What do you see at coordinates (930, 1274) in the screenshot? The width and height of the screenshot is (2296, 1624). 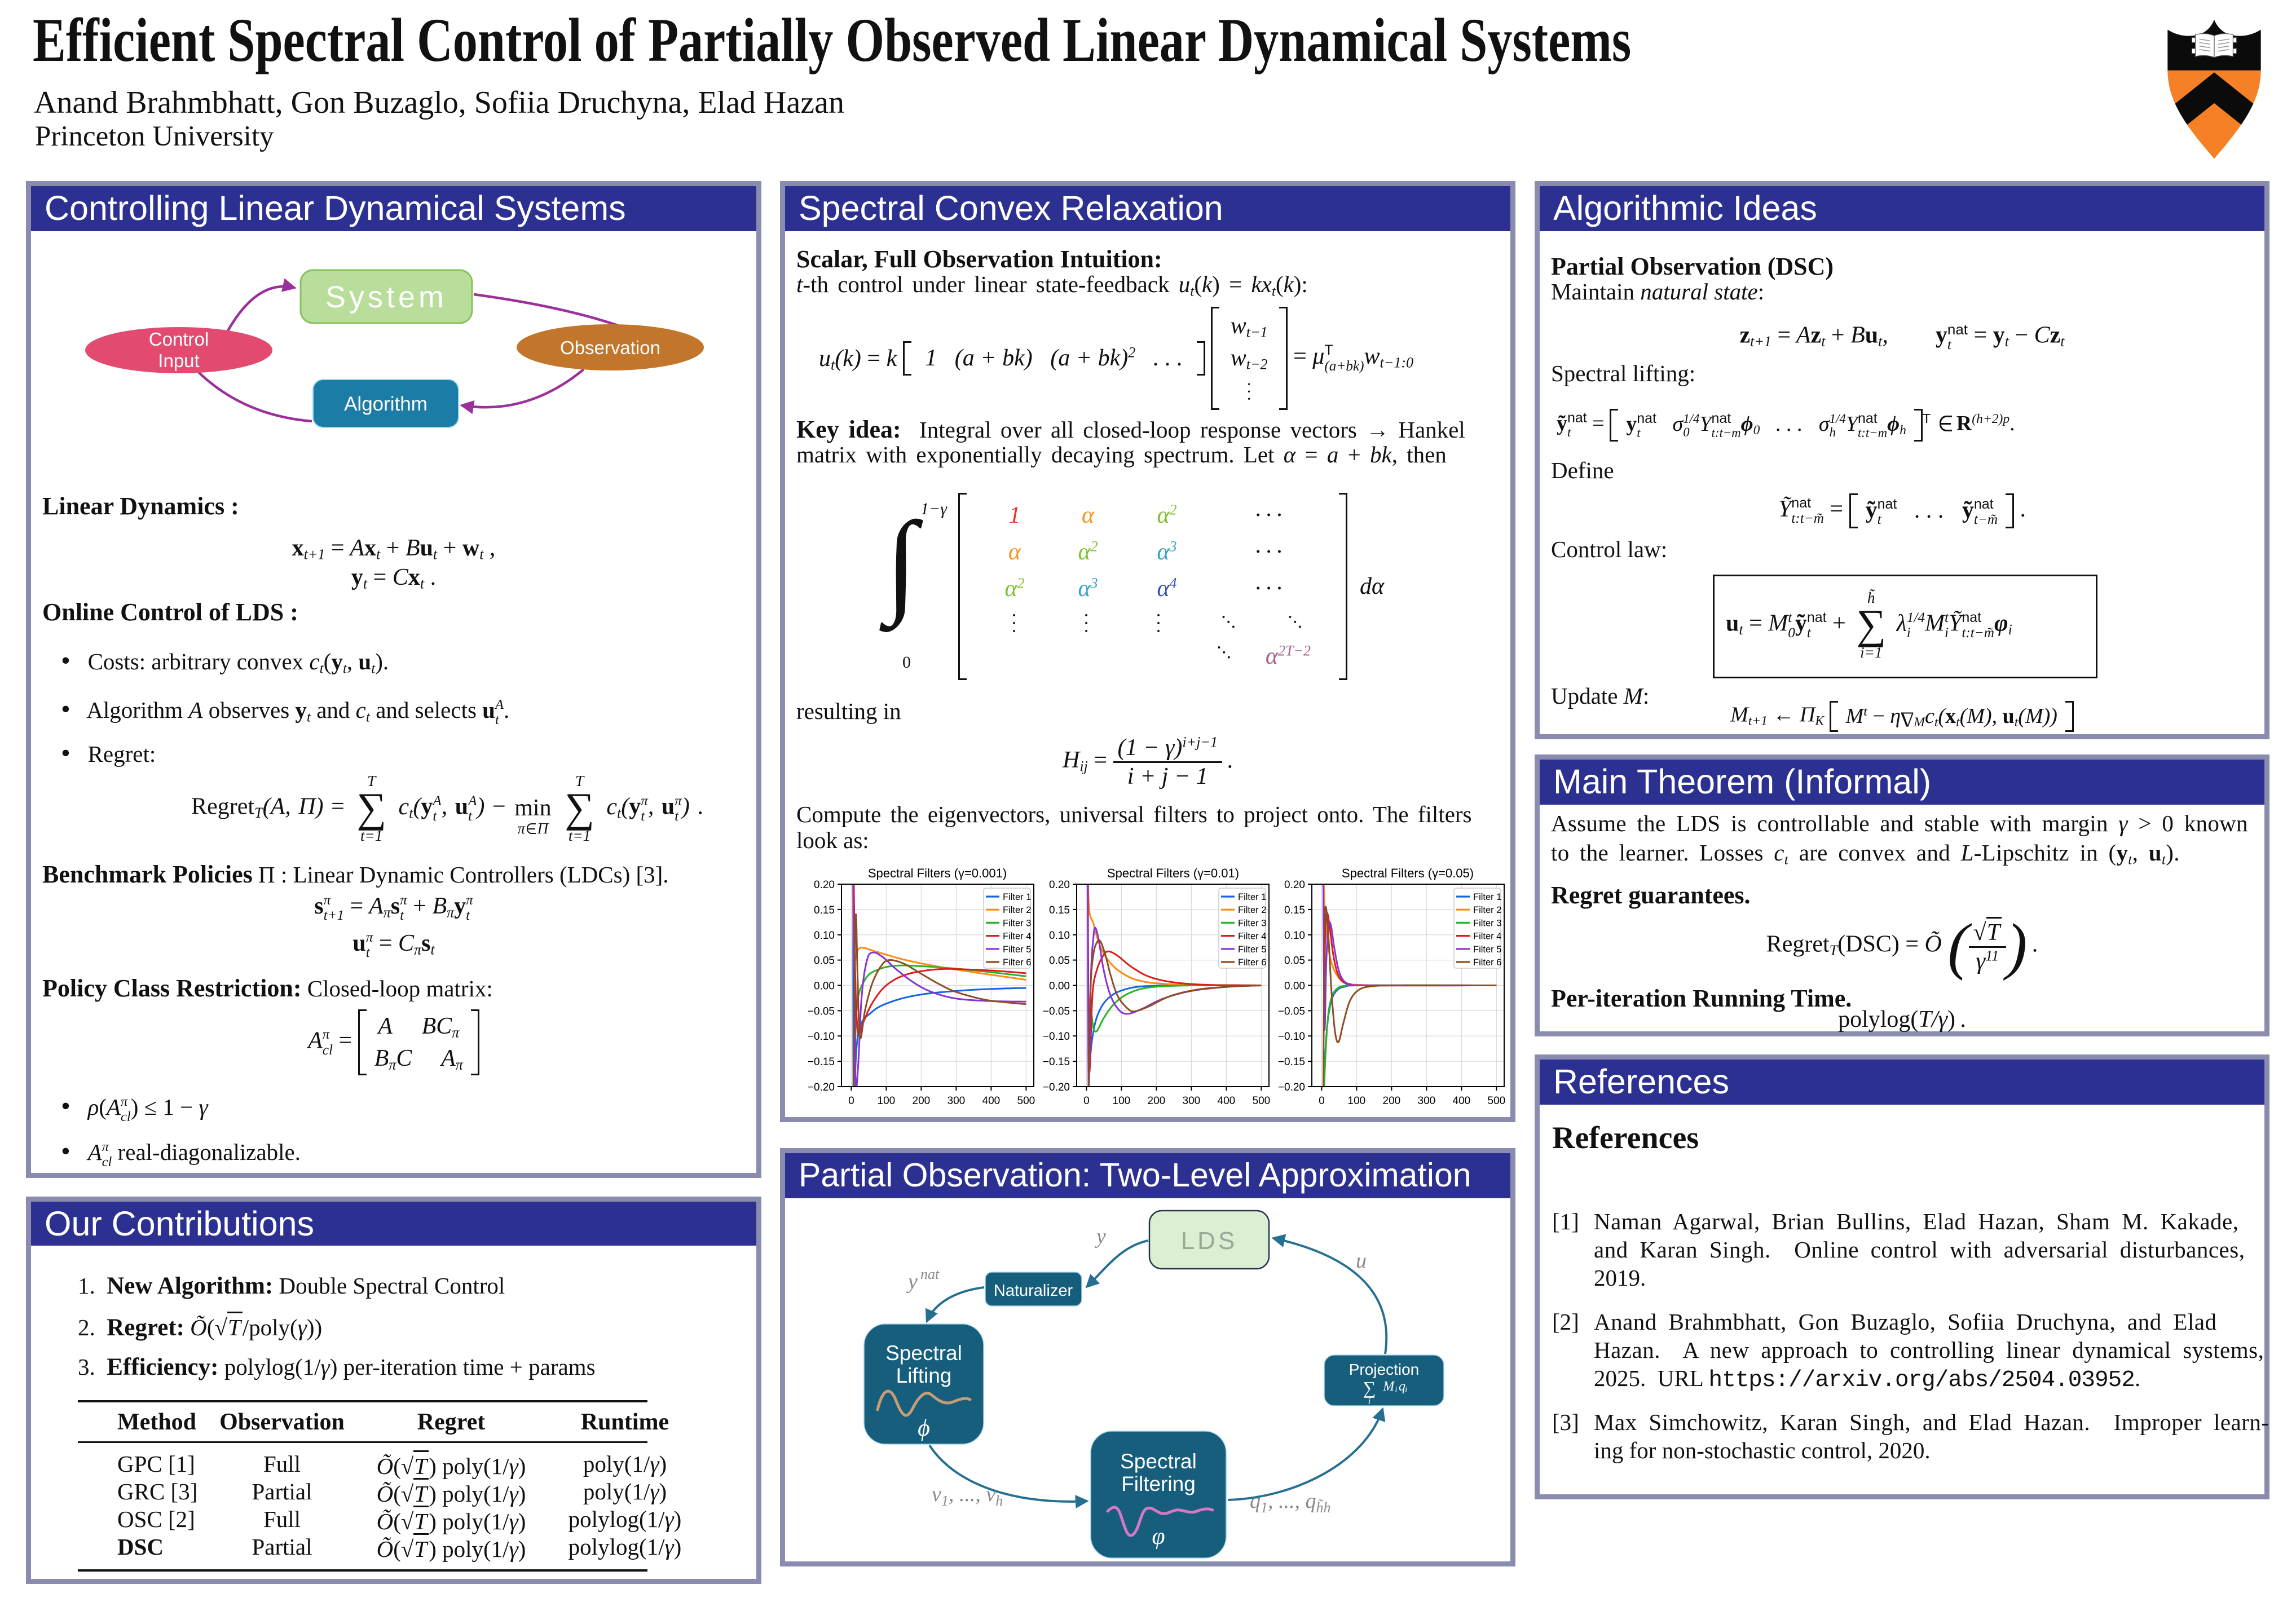 I see `svg-text: nat` at bounding box center [930, 1274].